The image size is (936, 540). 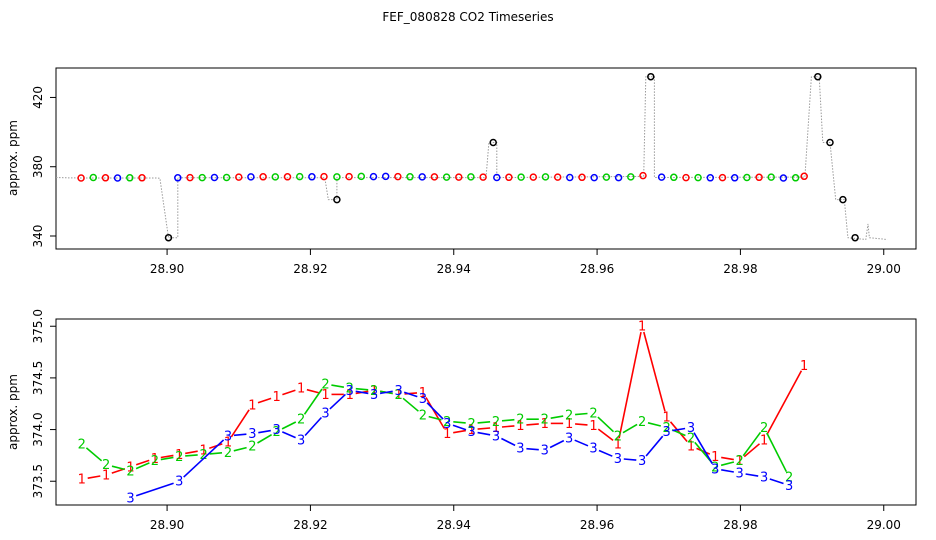 I want to click on y-tick-label-bottom: 375.0, so click(x=38, y=326).